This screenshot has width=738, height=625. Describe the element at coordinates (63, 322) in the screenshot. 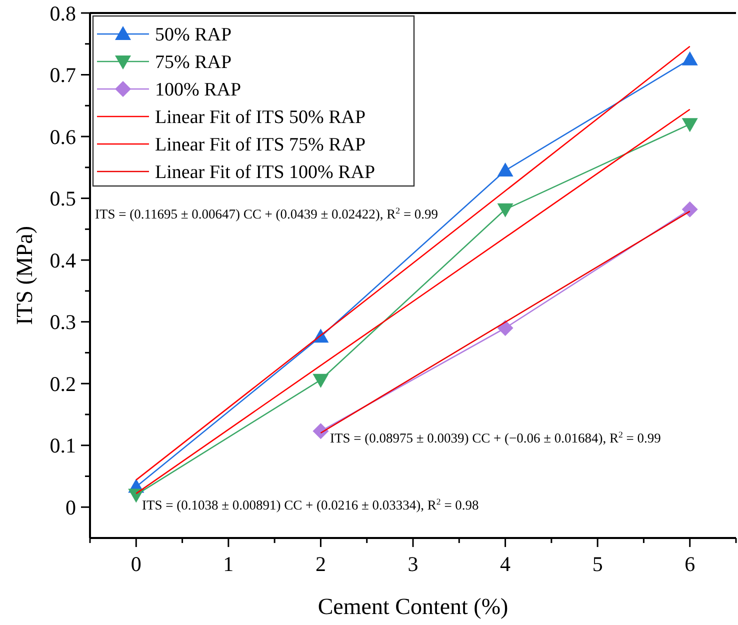

I see `y-tick-label: 0.3` at that location.